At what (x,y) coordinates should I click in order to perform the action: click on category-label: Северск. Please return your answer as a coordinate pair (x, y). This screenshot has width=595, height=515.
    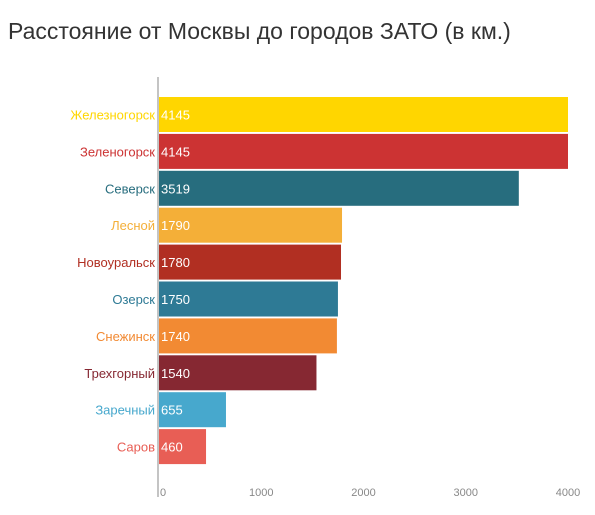
    Looking at the image, I should click on (130, 188).